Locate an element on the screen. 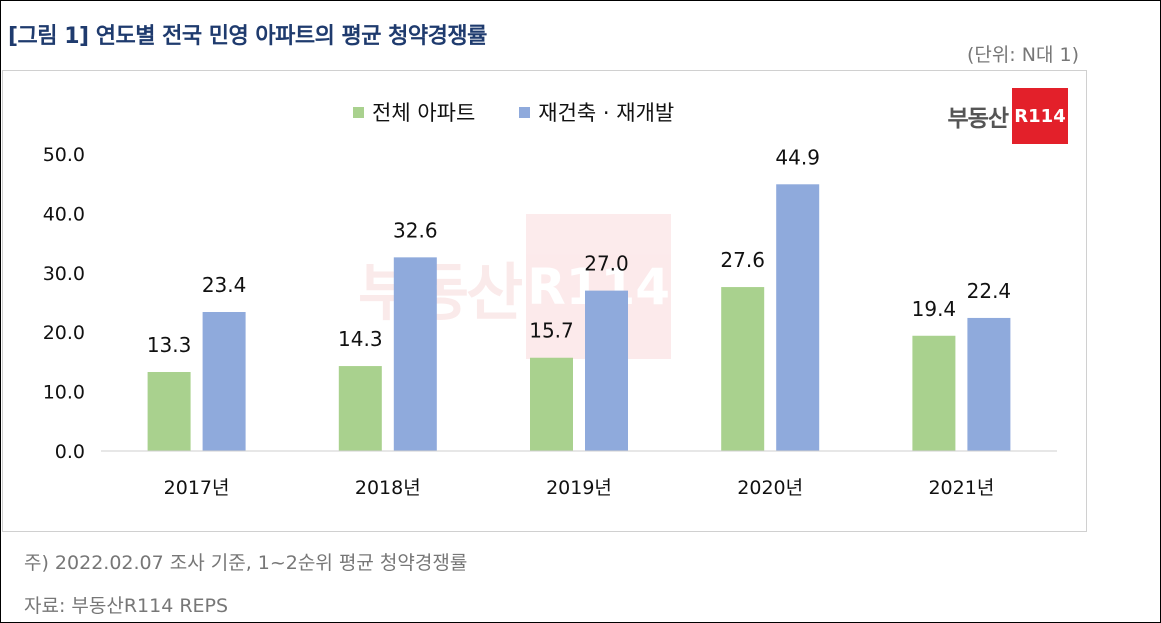 This screenshot has height=623, width=1161. x-tick-label: 2021년 is located at coordinates (961, 488).